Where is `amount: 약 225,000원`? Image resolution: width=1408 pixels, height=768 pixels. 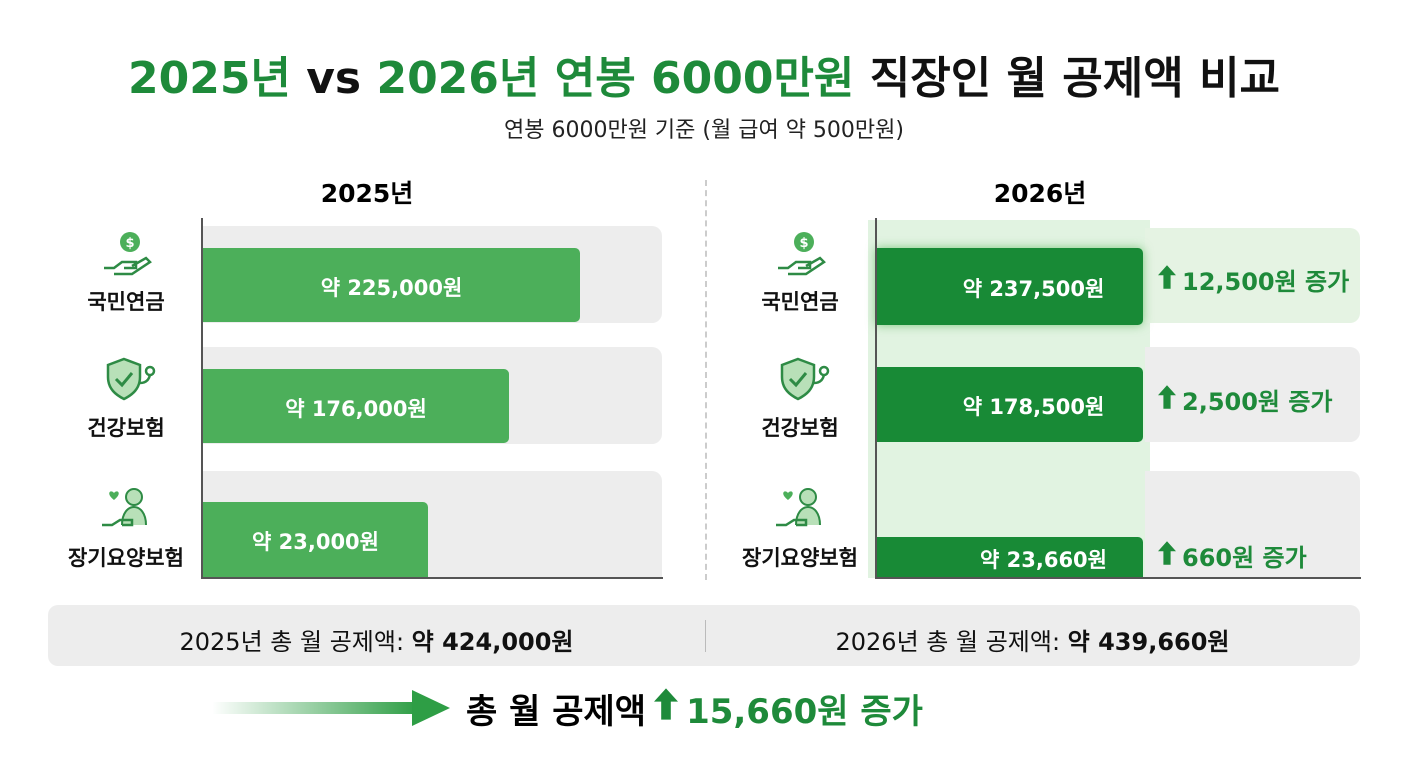 amount: 약 225,000원 is located at coordinates (391, 288).